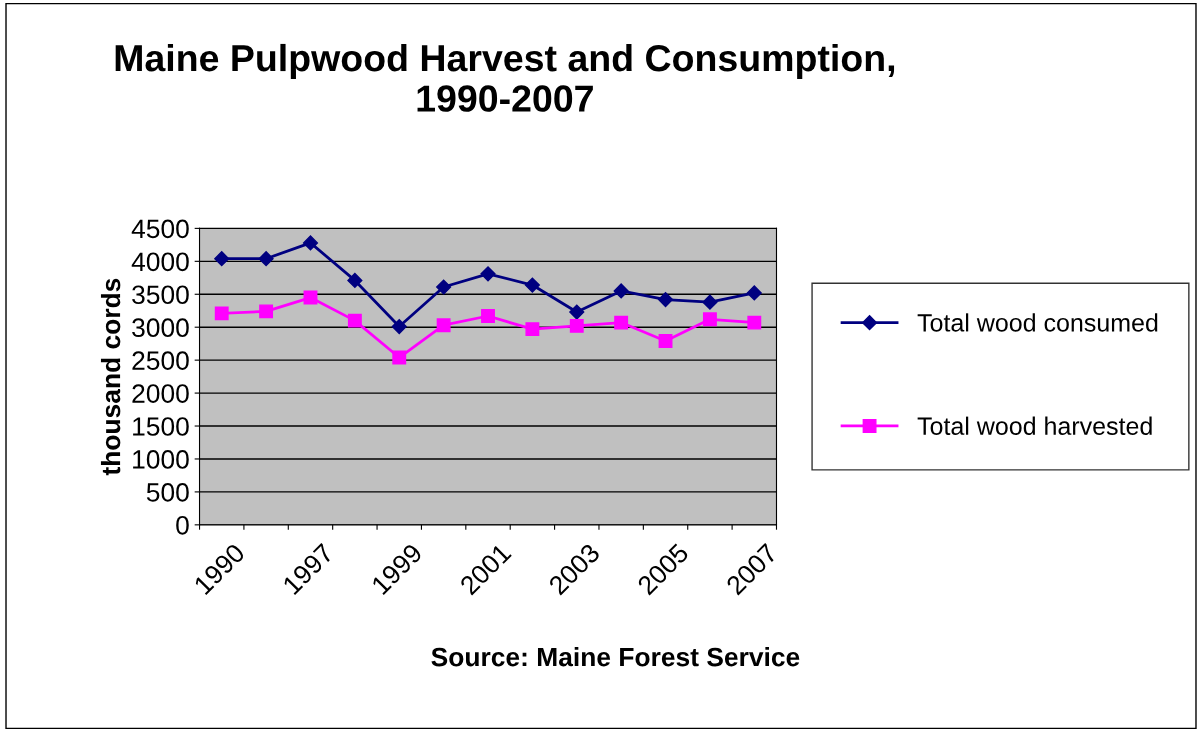  I want to click on y-tick-label: 2000, so click(160, 393).